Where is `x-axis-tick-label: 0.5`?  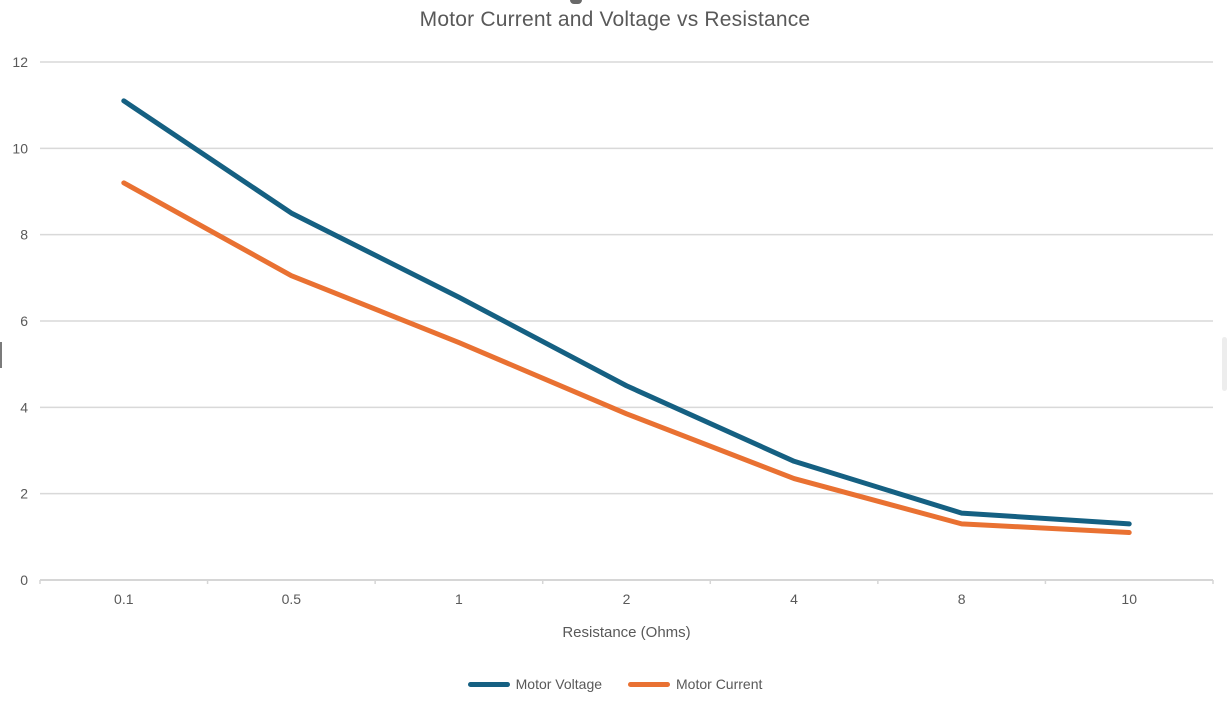 x-axis-tick-label: 0.5 is located at coordinates (292, 599).